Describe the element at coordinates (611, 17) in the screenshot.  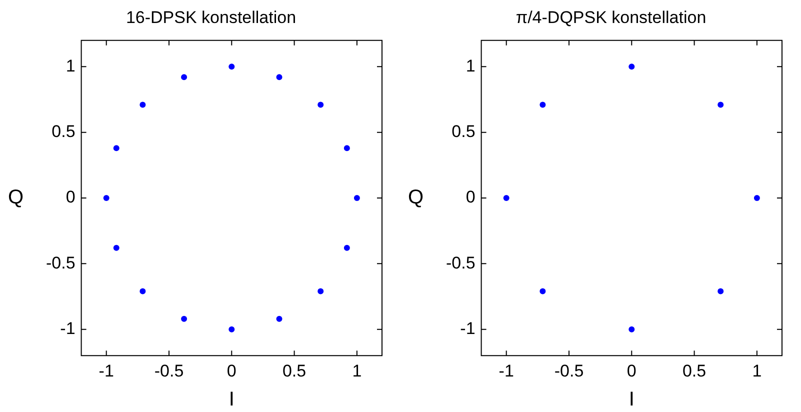
I see `chart-title: π/4-DQPSK konstellation` at that location.